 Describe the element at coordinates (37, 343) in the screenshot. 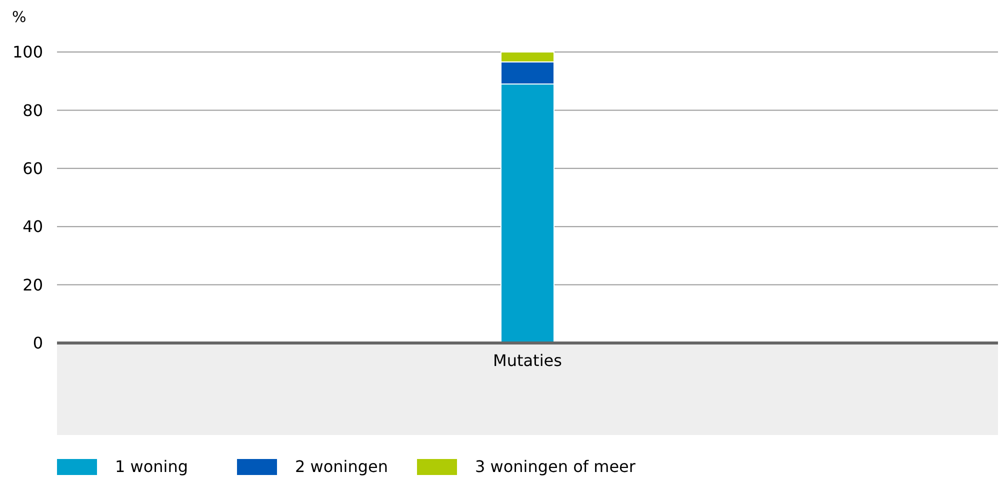

I see `y-tick-label: 0` at that location.